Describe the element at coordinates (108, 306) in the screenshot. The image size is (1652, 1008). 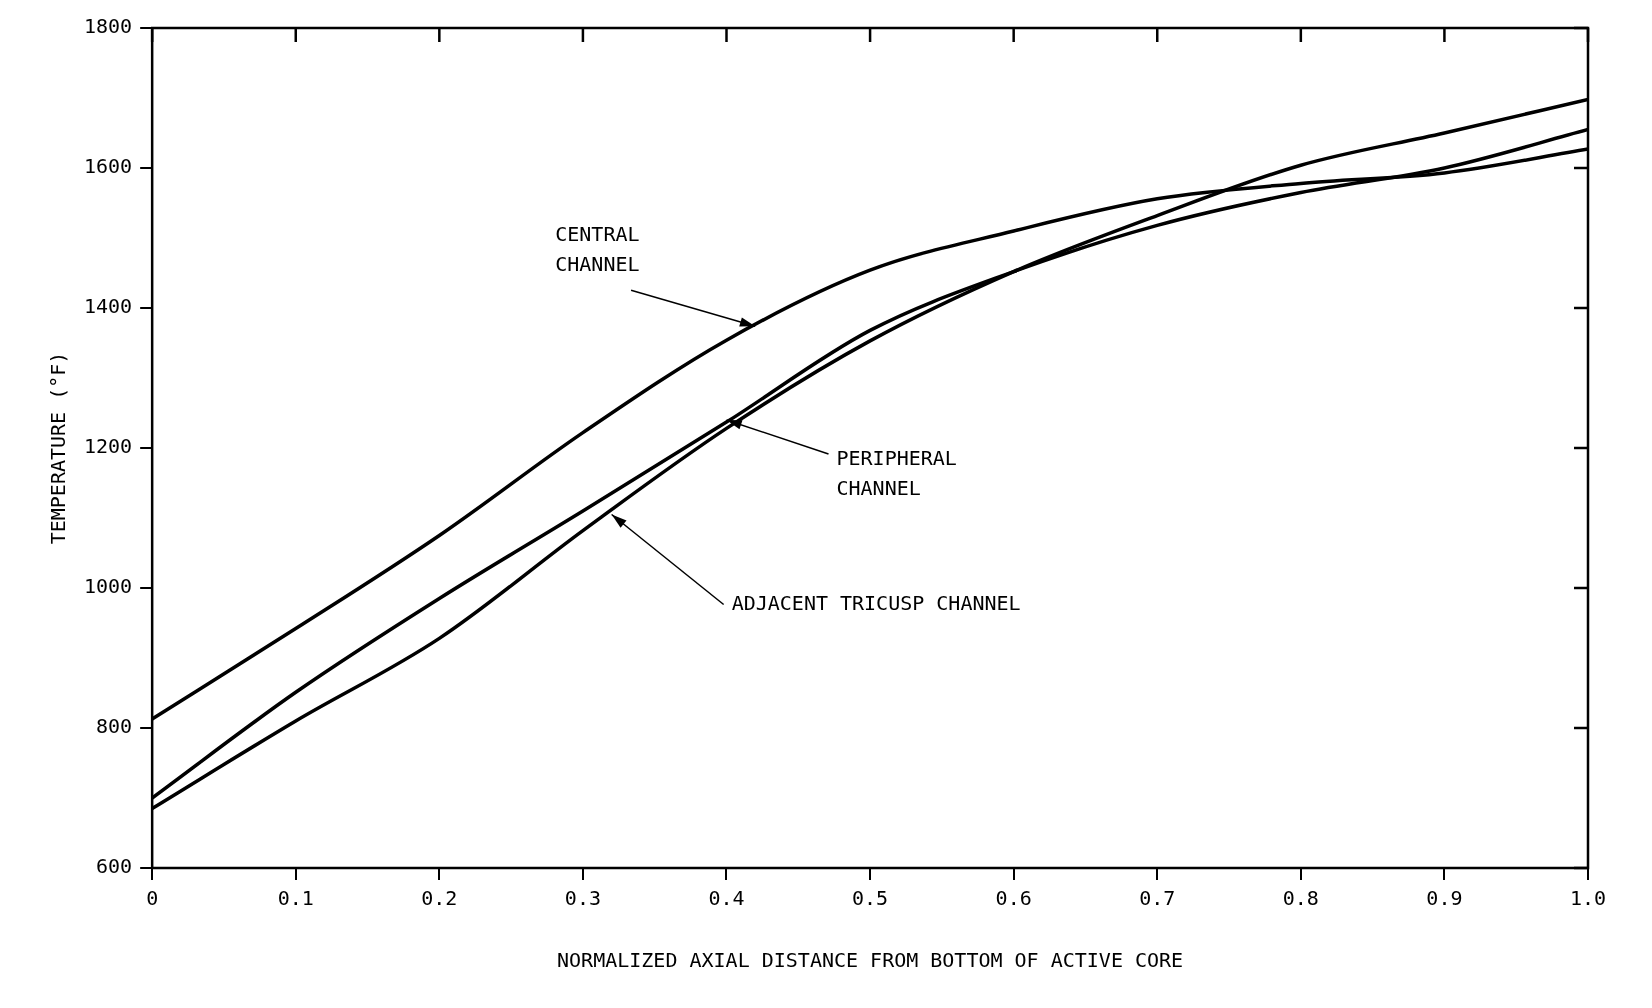
I see `y-tick-label: 1400` at that location.